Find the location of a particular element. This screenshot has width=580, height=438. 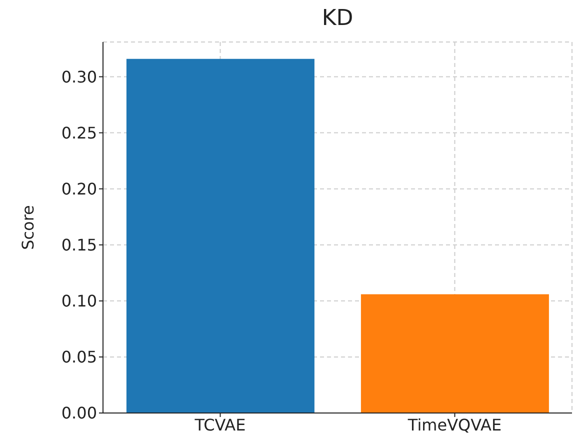

y-tick-label: 0.20 is located at coordinates (79, 189).